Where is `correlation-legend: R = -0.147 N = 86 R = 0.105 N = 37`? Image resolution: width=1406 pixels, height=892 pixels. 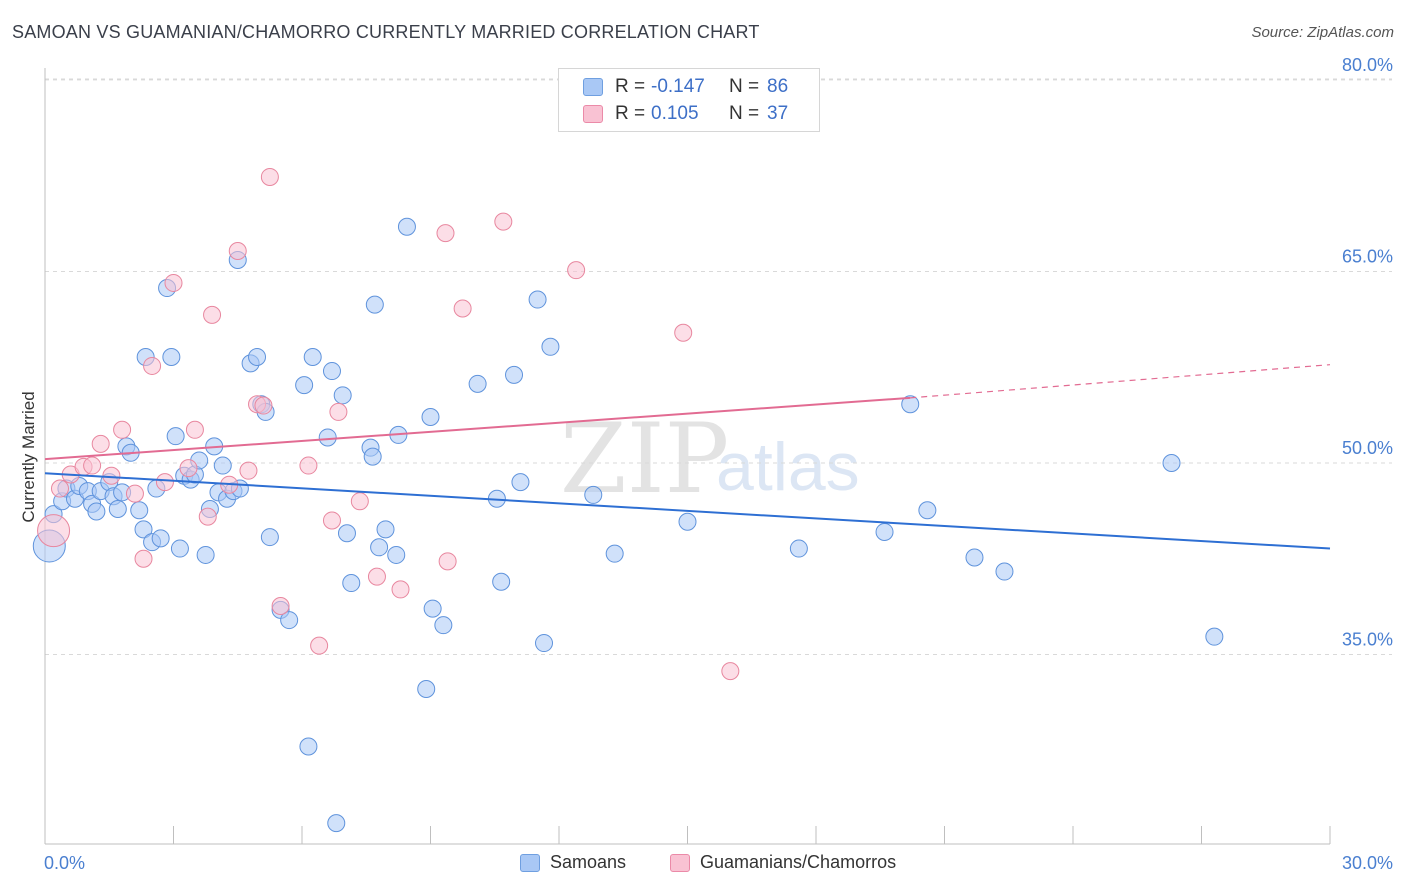
correlation-legend: R = -0.147 N = 86 R = 0.105 N = 37 is located at coordinates (689, 100).